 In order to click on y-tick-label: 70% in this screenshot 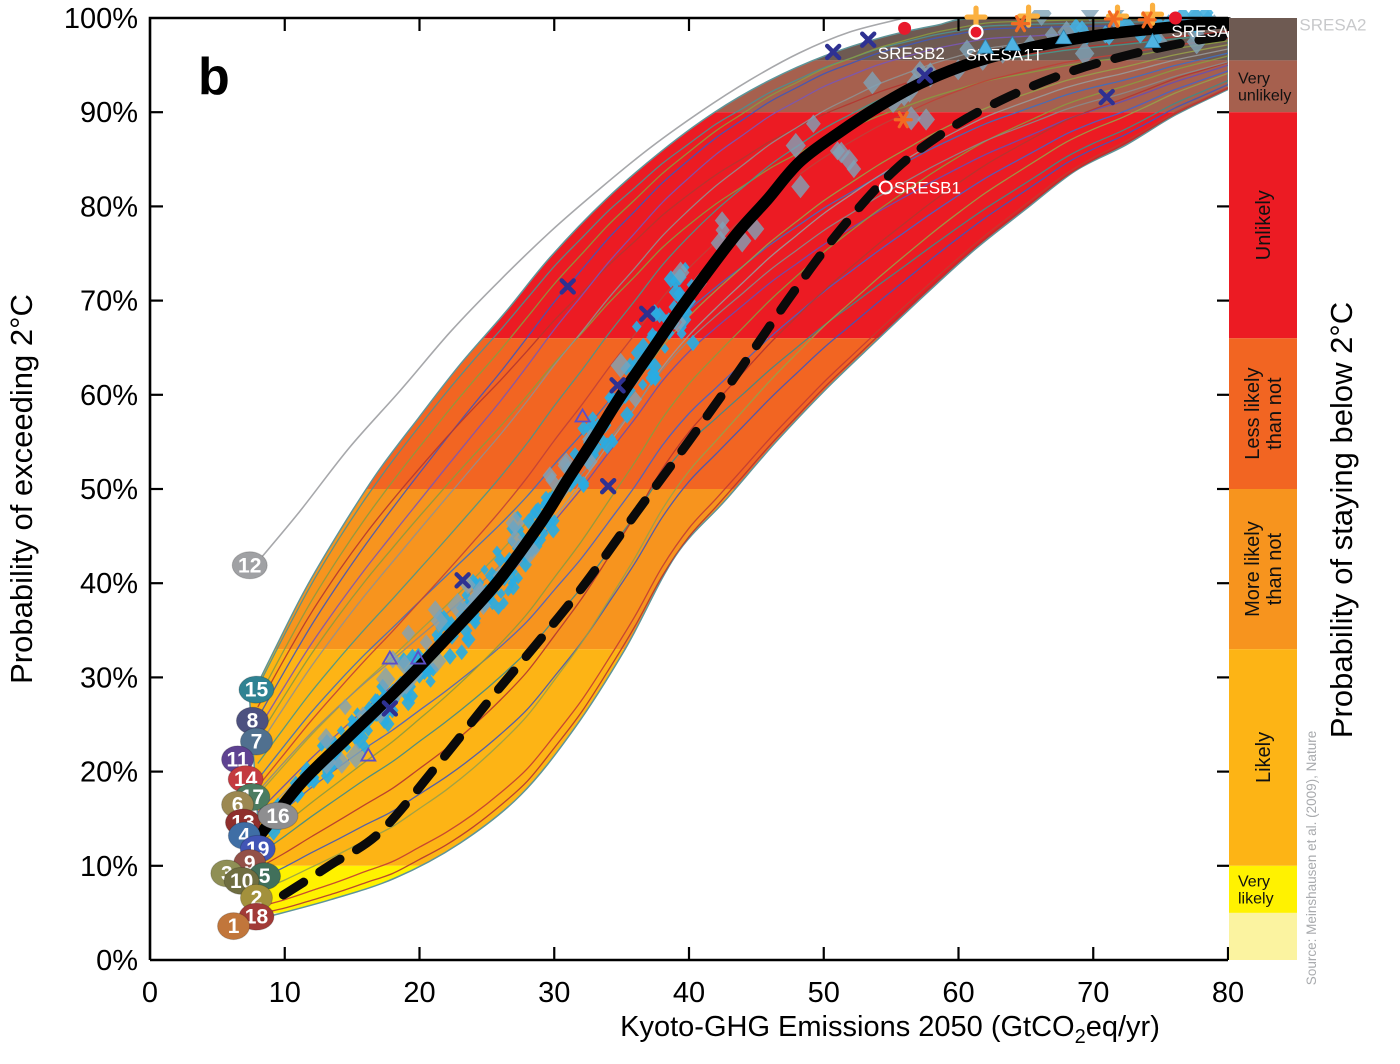, I will do `click(109, 302)`.